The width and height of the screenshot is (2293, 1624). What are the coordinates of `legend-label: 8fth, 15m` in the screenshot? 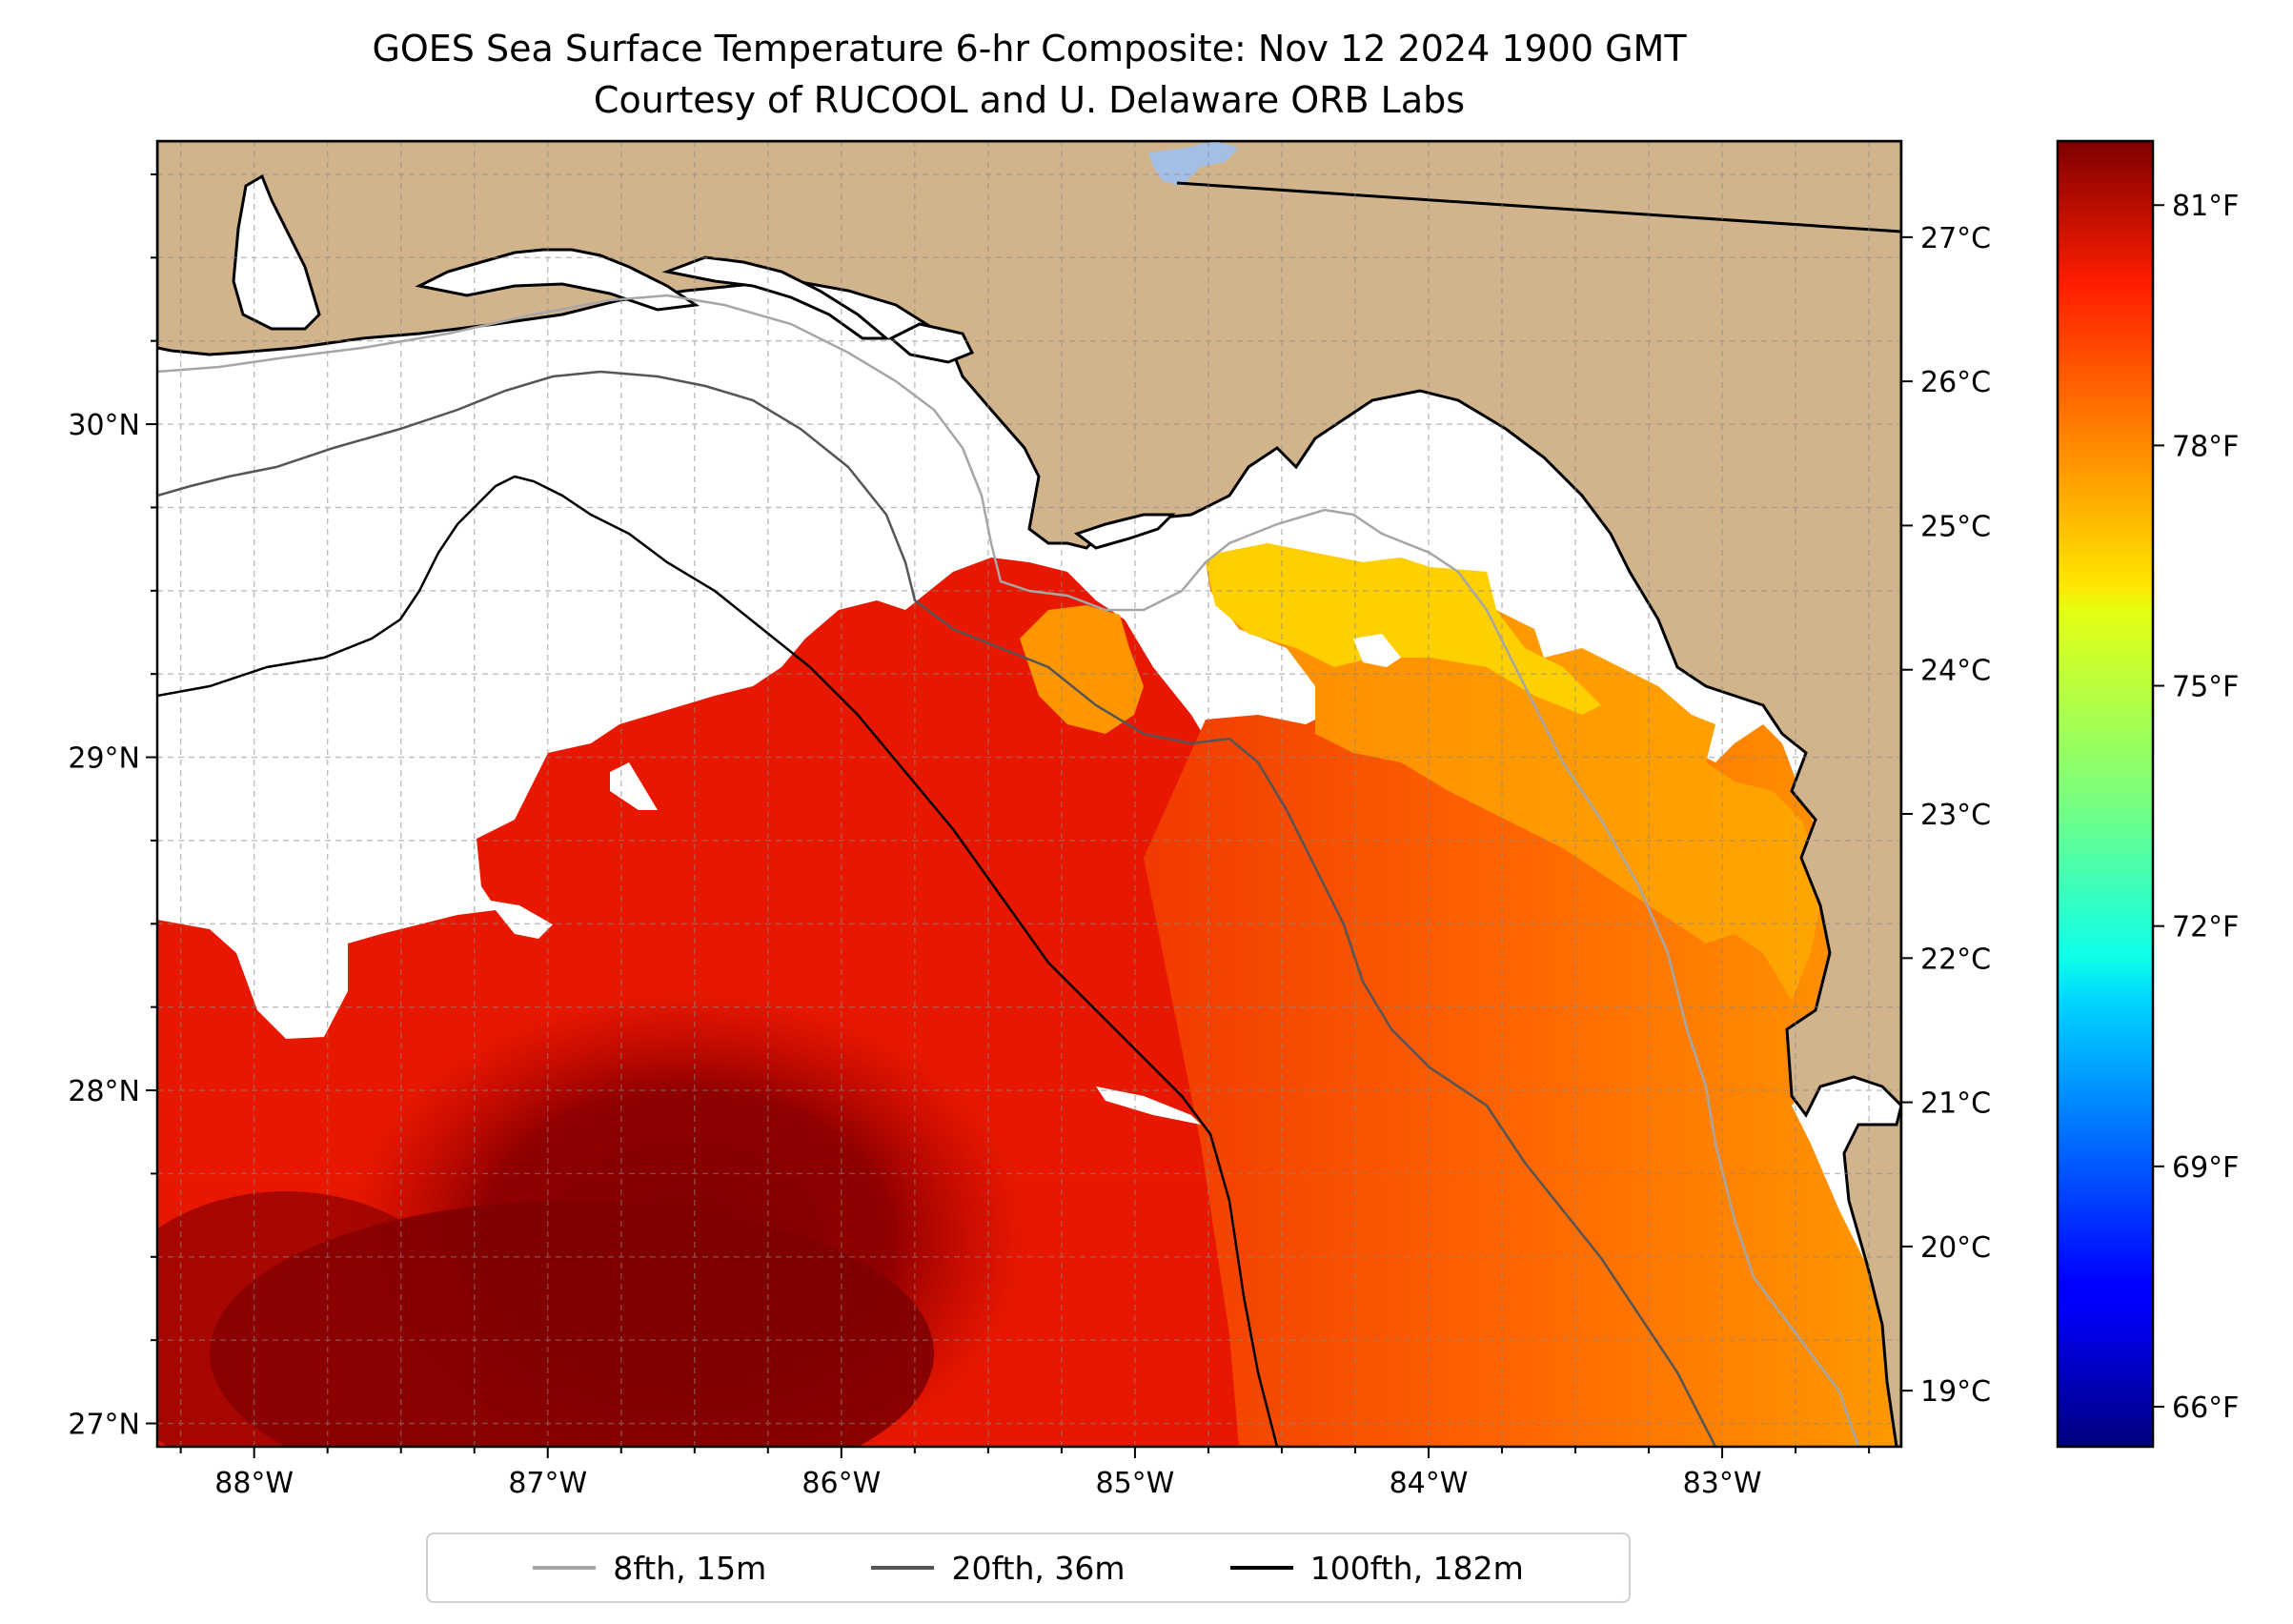 It's located at (690, 1568).